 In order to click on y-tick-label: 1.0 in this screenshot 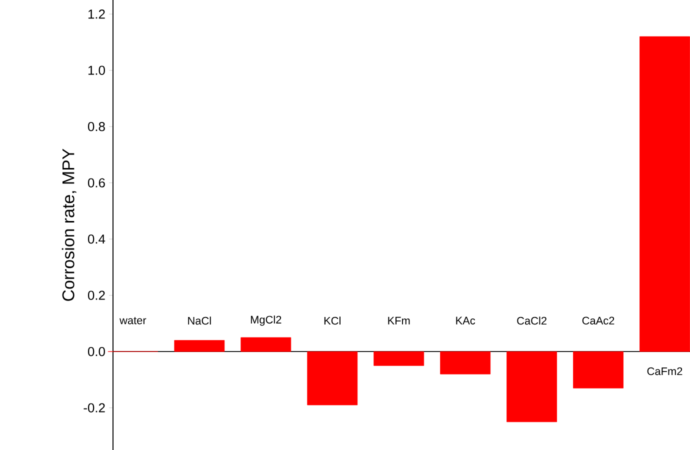, I will do `click(96, 70)`.